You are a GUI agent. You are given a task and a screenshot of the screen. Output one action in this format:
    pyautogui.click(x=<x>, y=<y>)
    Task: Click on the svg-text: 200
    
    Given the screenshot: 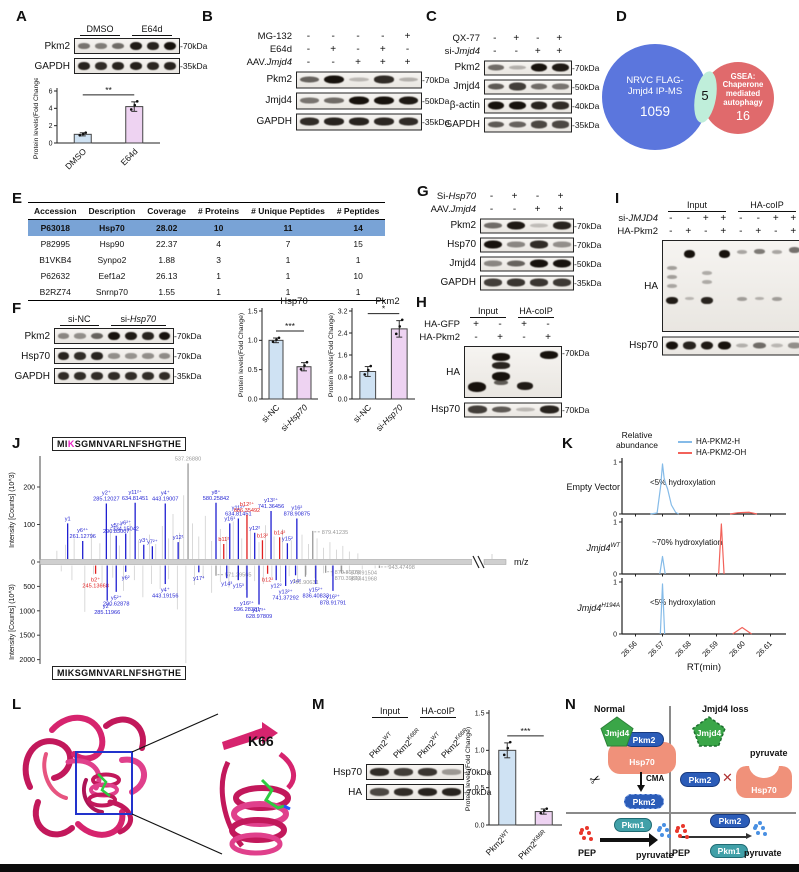 What is the action you would take?
    pyautogui.click(x=29, y=488)
    